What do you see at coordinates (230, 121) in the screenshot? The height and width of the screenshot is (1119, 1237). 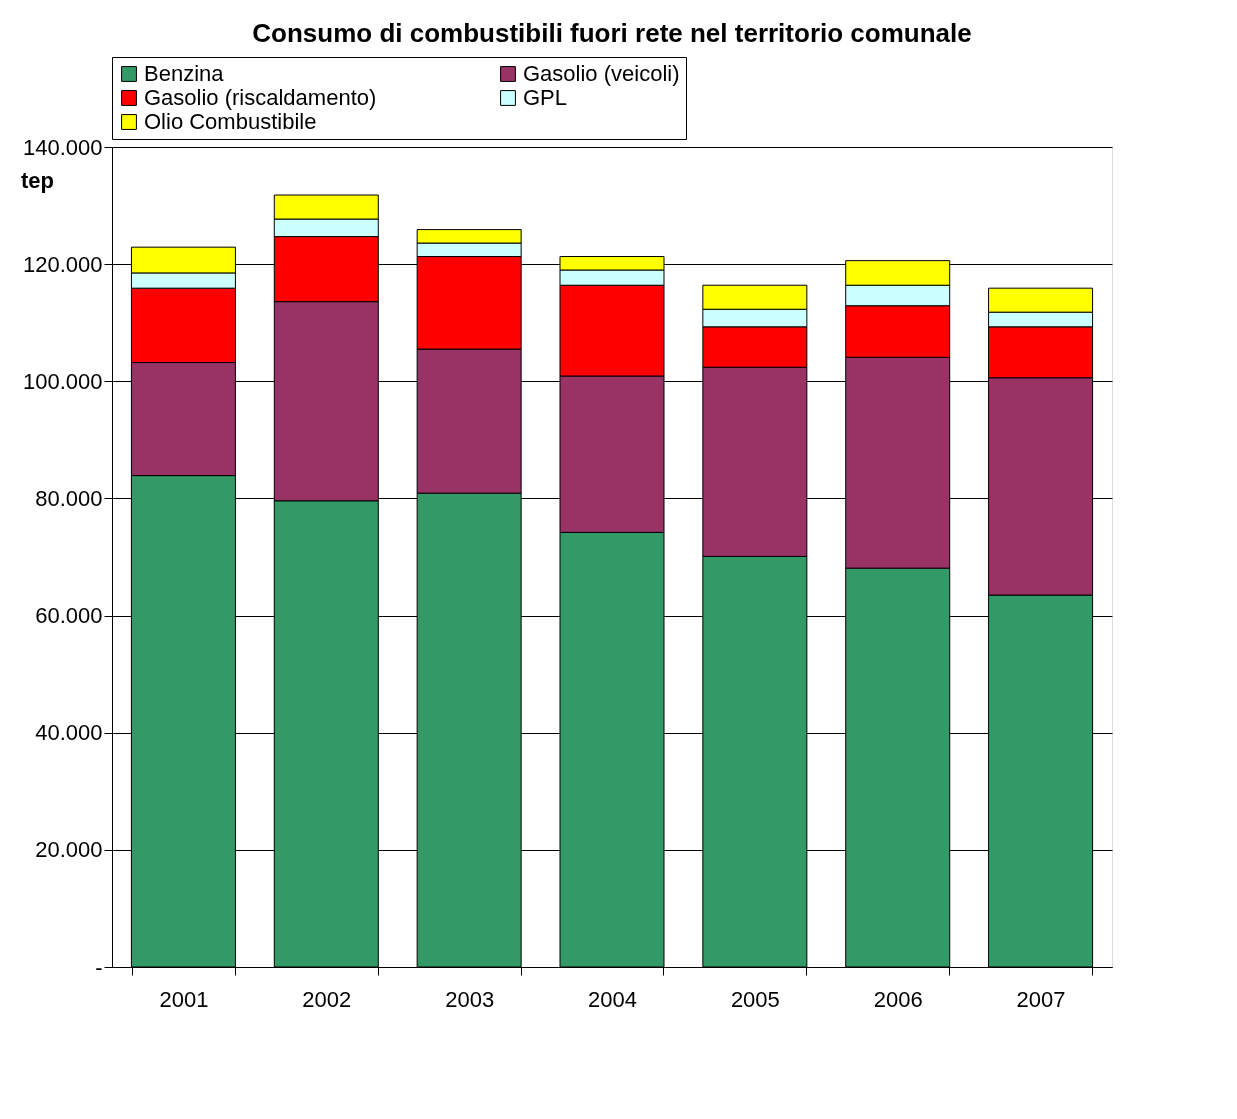 I see `legend-label: Olio Combustibile` at bounding box center [230, 121].